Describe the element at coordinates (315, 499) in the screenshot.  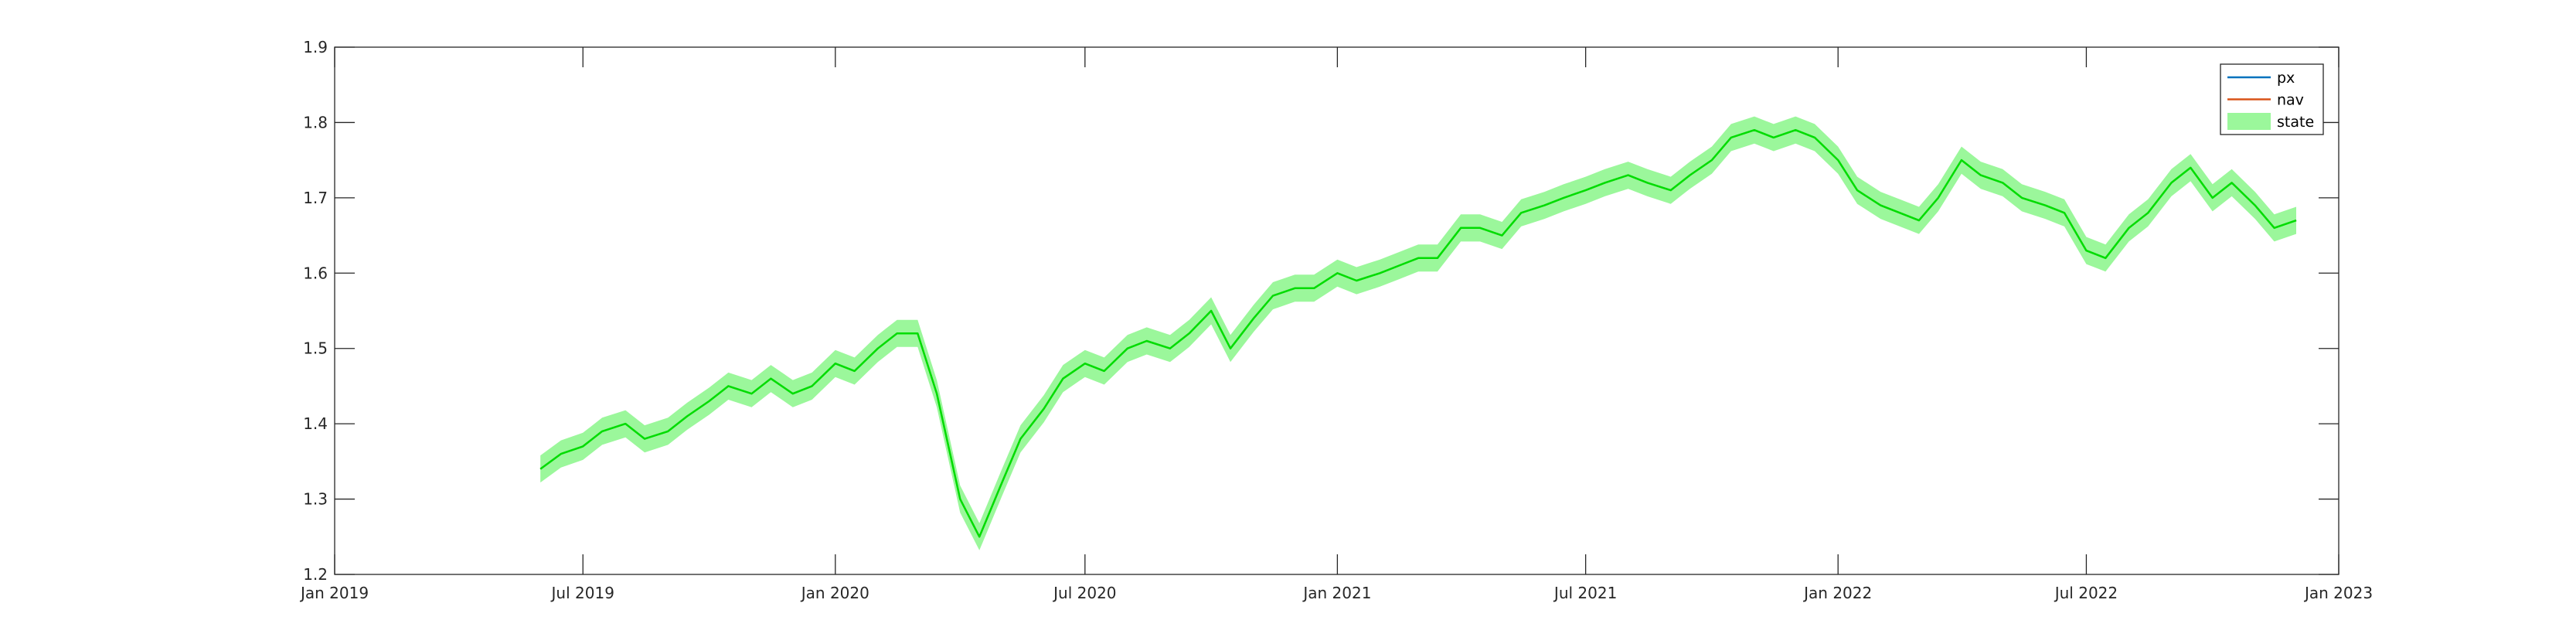
I see `y-tick-label: 1.3` at that location.